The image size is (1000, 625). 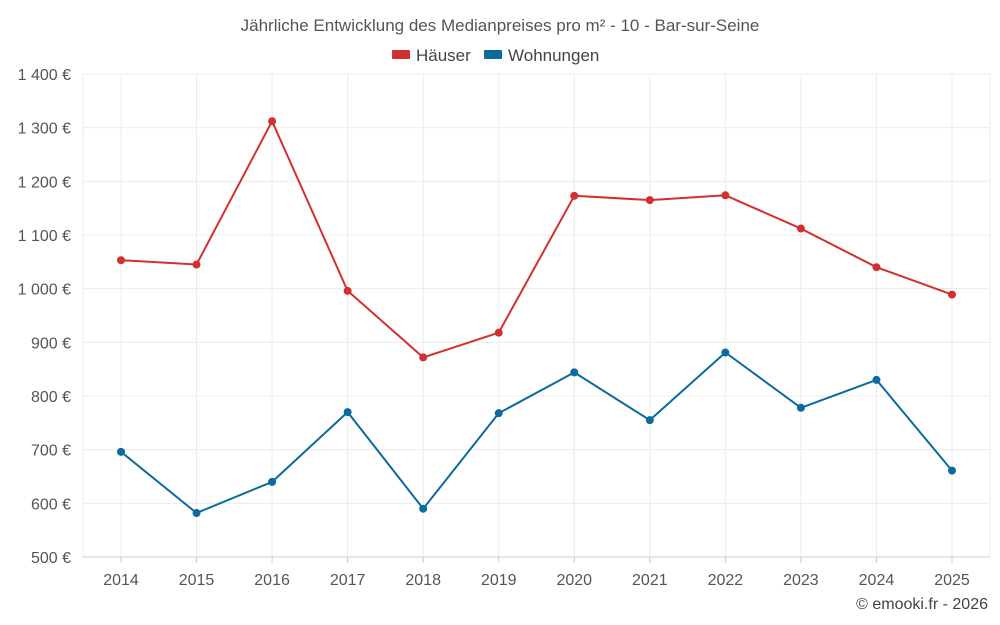 What do you see at coordinates (121, 260) in the screenshot?
I see `data-point-haeuser-2014` at bounding box center [121, 260].